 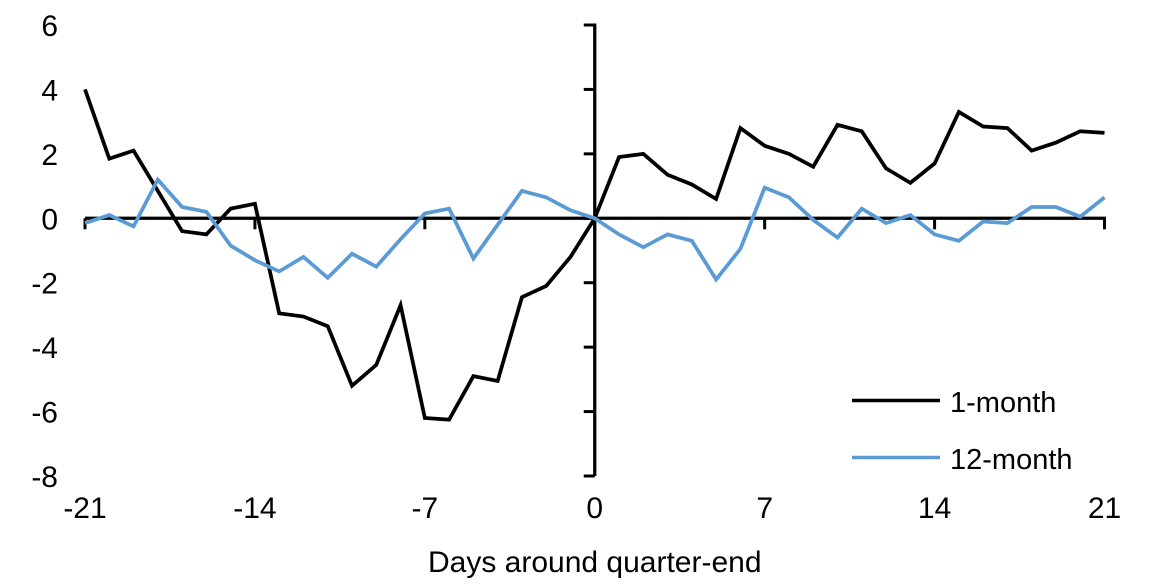 I want to click on x-tick-label: -21, so click(x=84, y=508).